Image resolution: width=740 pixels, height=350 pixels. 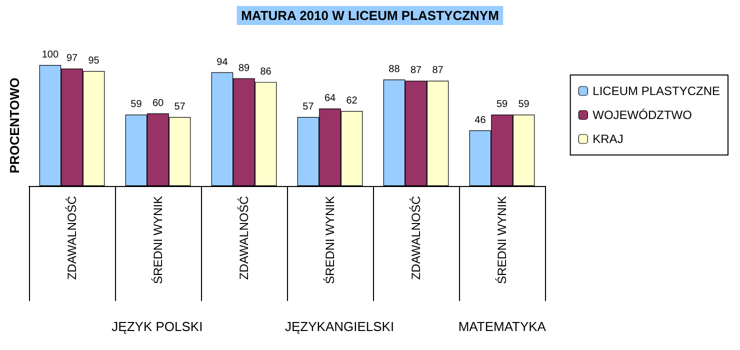 What do you see at coordinates (94, 61) in the screenshot?
I see `data-label: 95` at bounding box center [94, 61].